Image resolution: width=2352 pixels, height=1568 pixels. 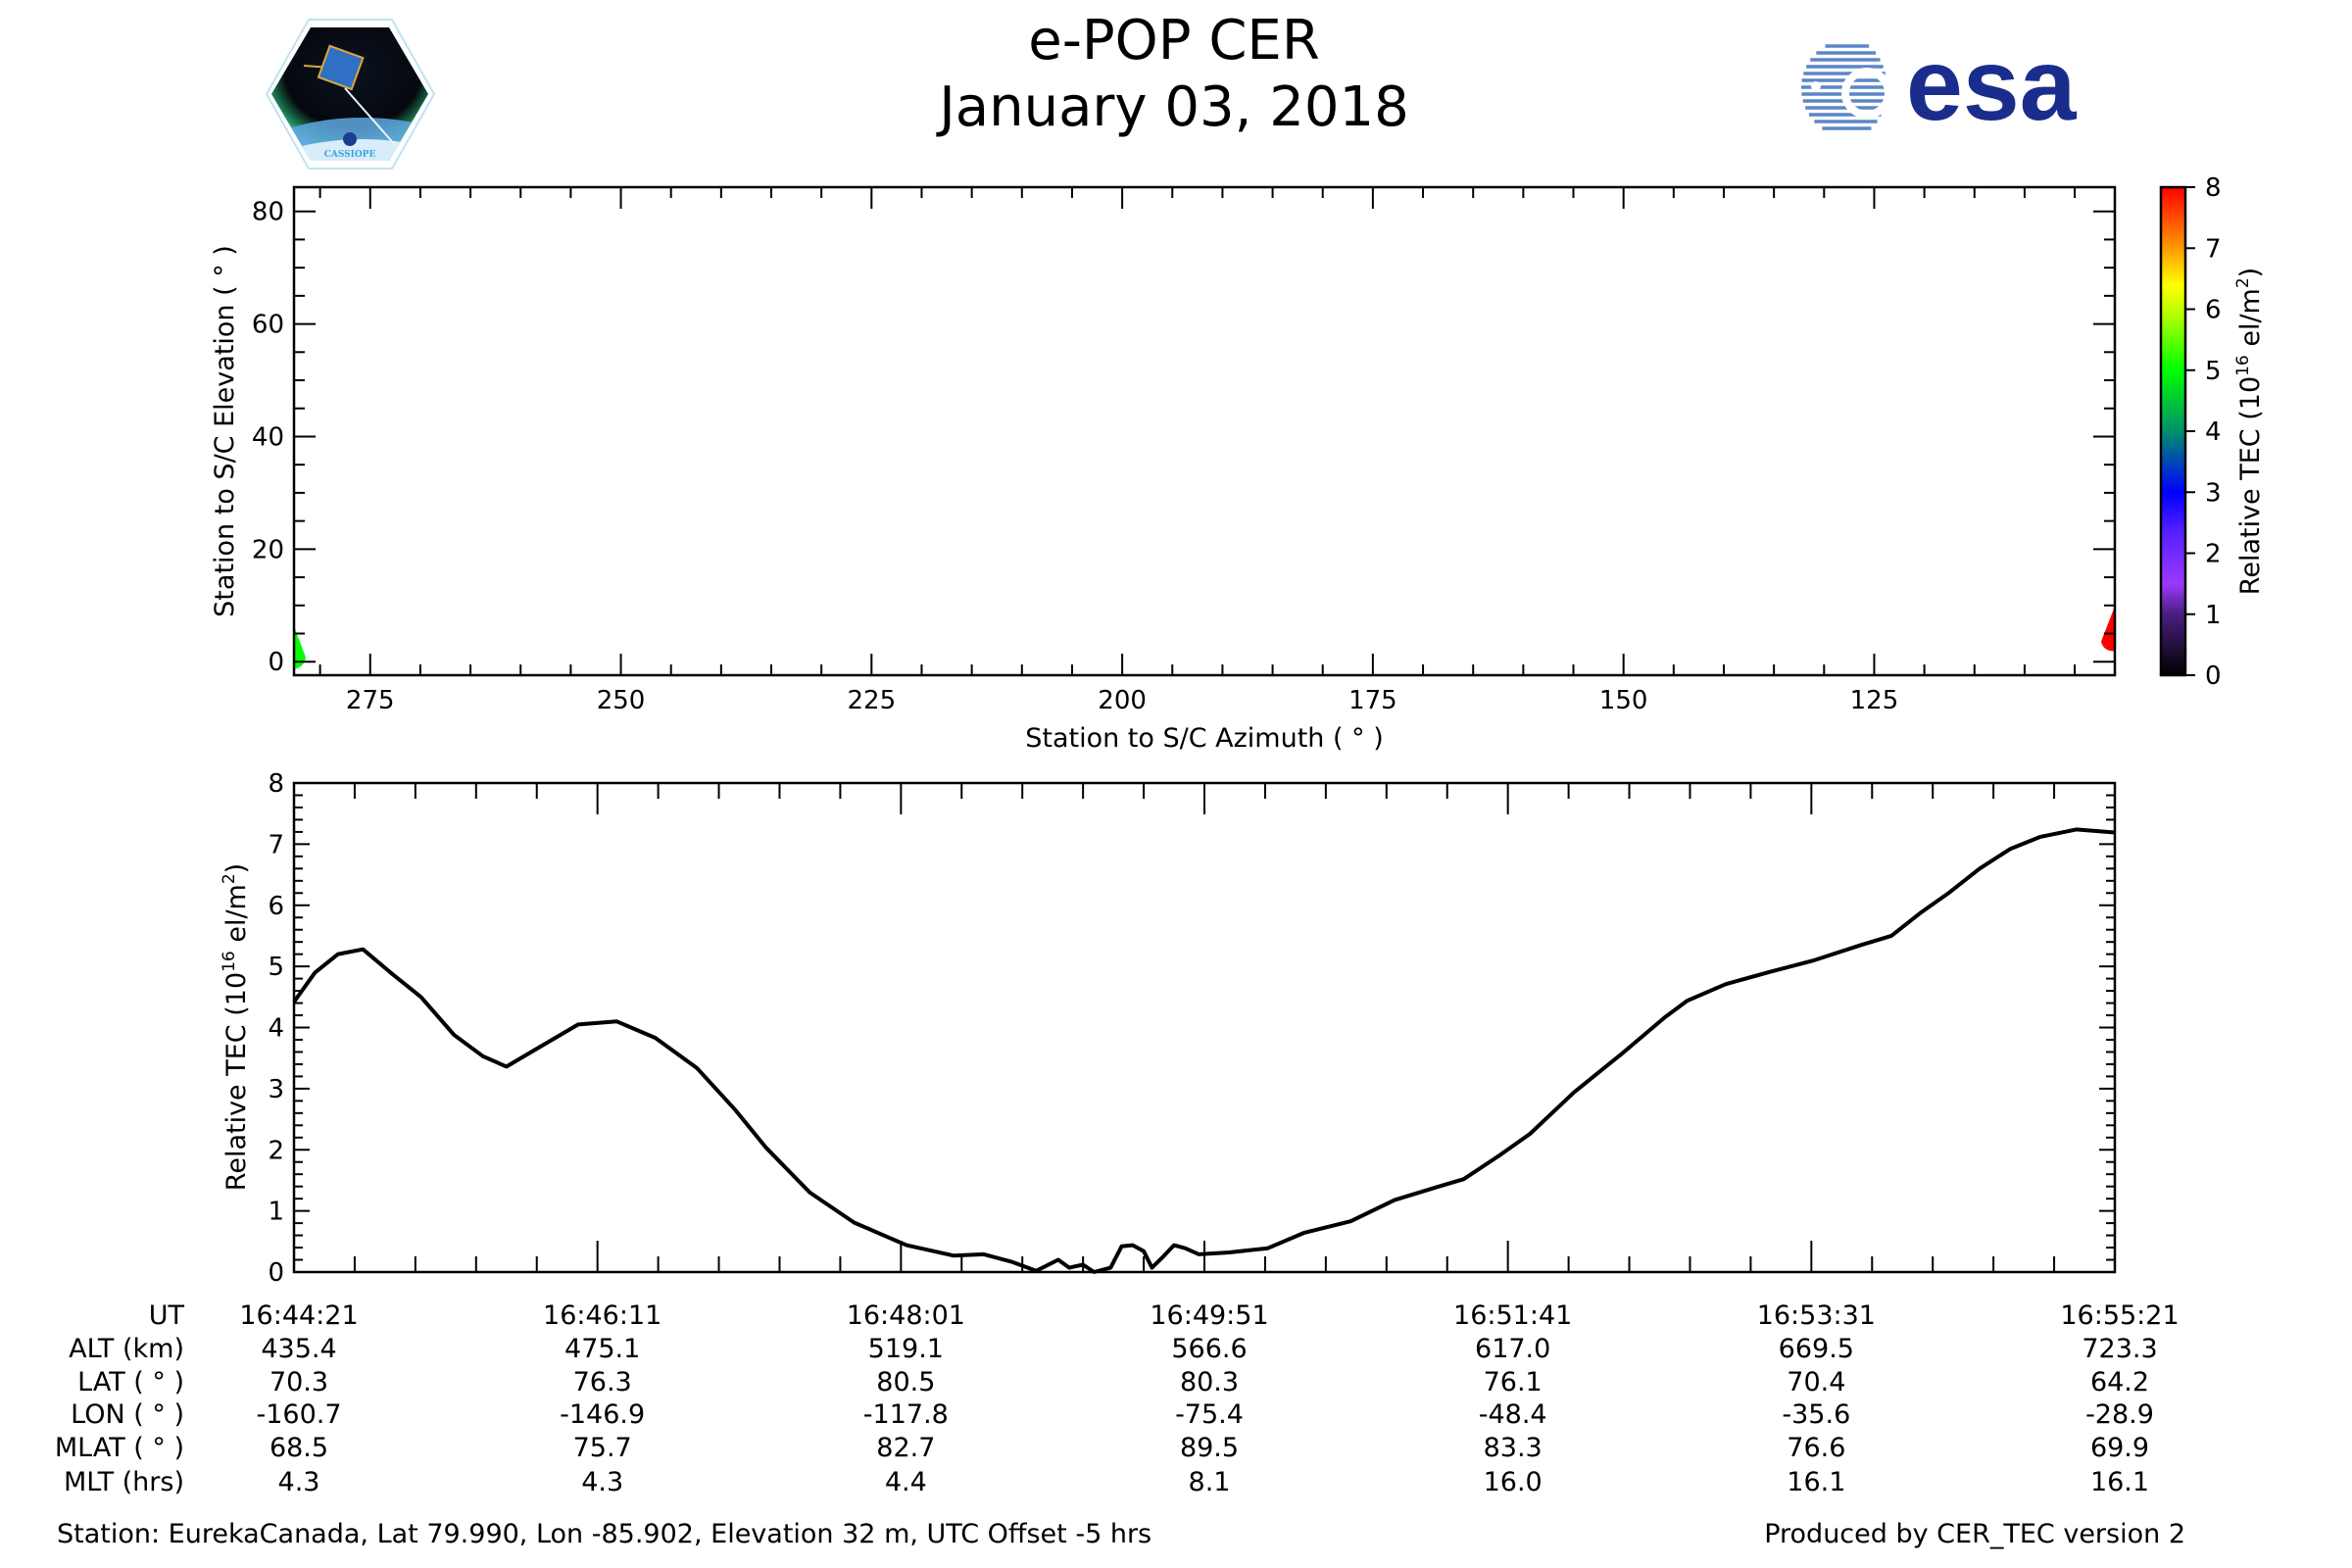 What do you see at coordinates (2213, 188) in the screenshot?
I see `colorbar-tick-label: 8` at bounding box center [2213, 188].